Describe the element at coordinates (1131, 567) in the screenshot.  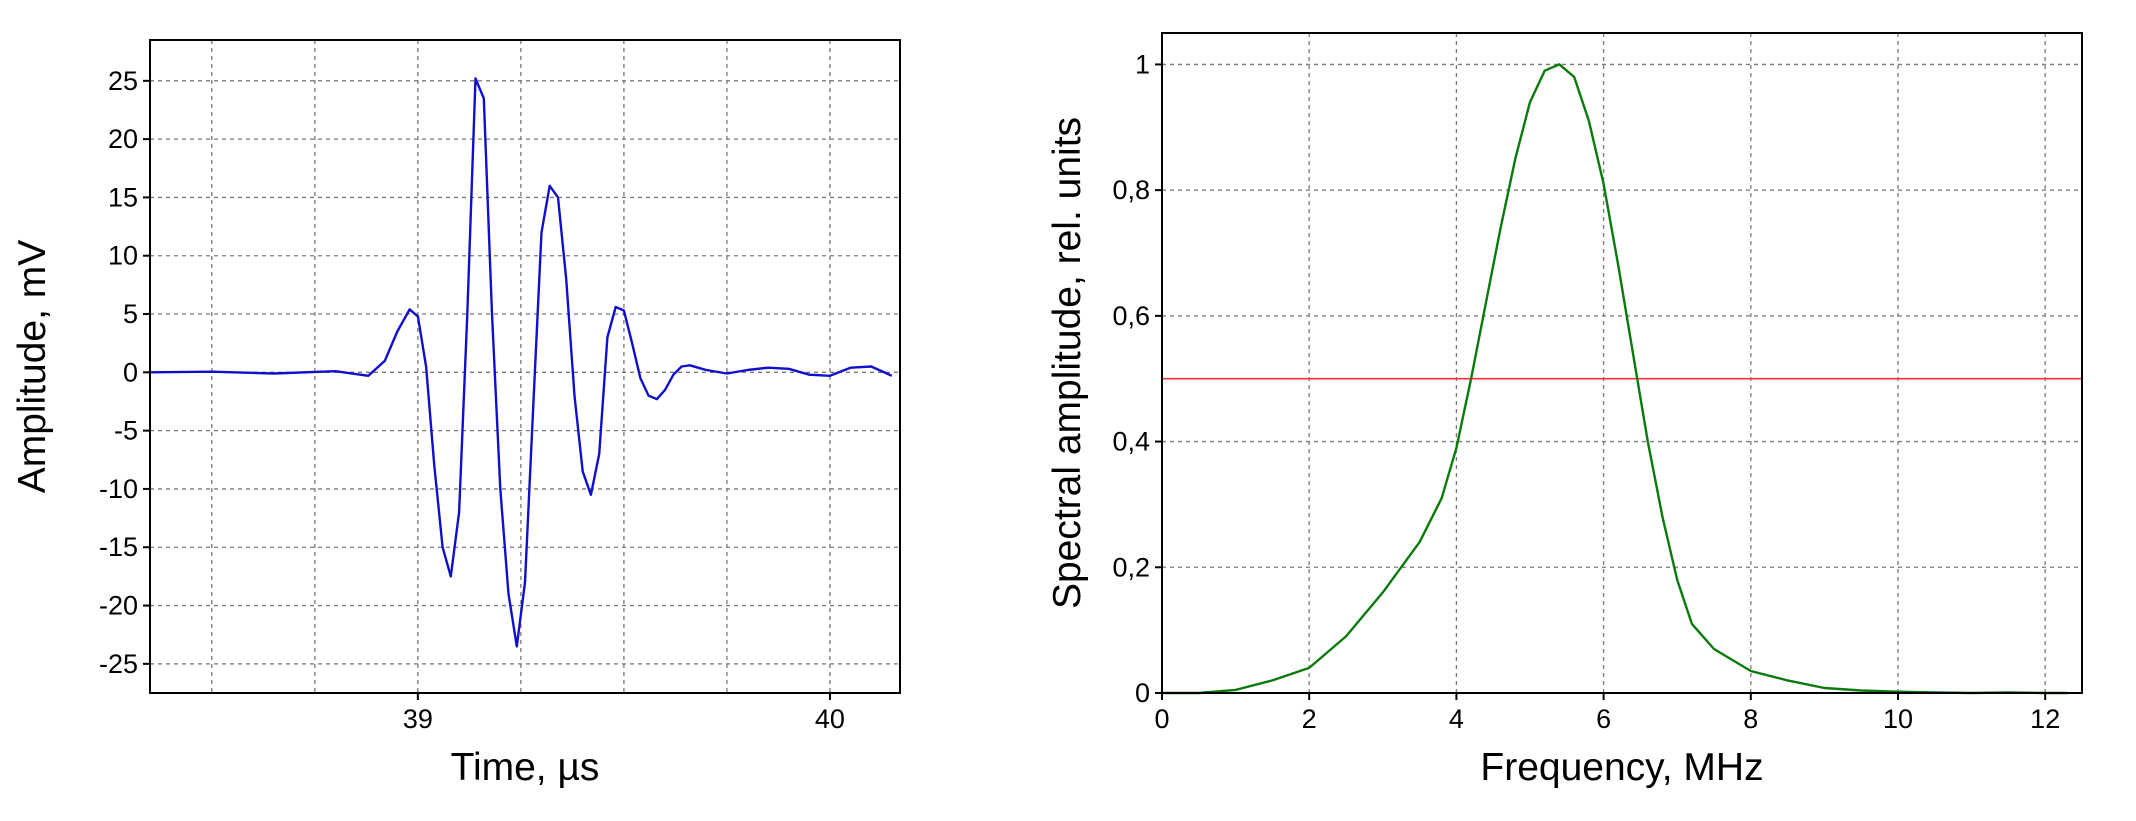
I see `spectrum-ytick-label: 0,2` at that location.